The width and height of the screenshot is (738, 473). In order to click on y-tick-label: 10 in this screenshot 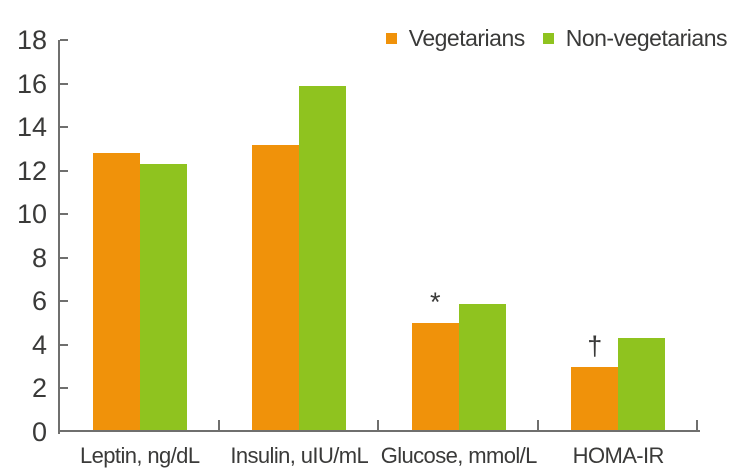, I will do `click(31, 214)`.